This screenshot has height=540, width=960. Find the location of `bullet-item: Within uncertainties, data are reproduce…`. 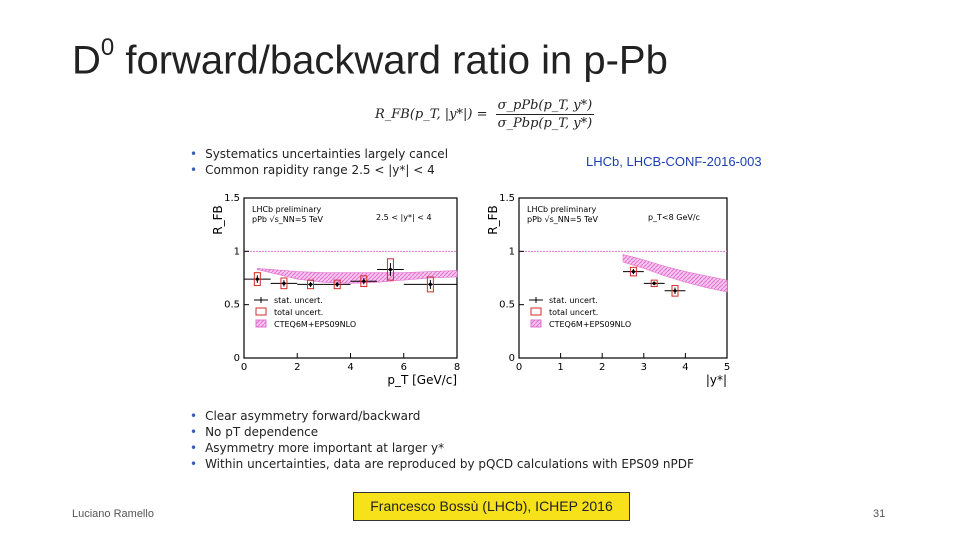

bullet-item: Within uncertainties, data are reproduce… is located at coordinates (442, 464).